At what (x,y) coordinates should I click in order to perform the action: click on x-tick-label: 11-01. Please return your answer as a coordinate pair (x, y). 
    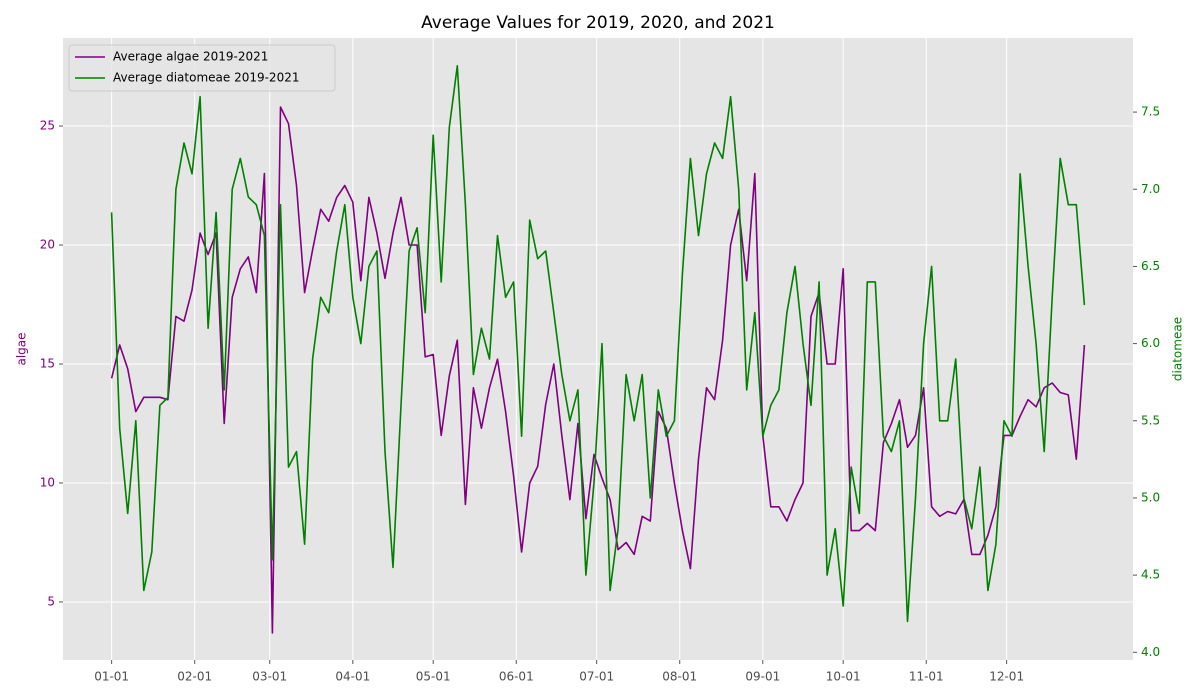
    Looking at the image, I should click on (926, 677).